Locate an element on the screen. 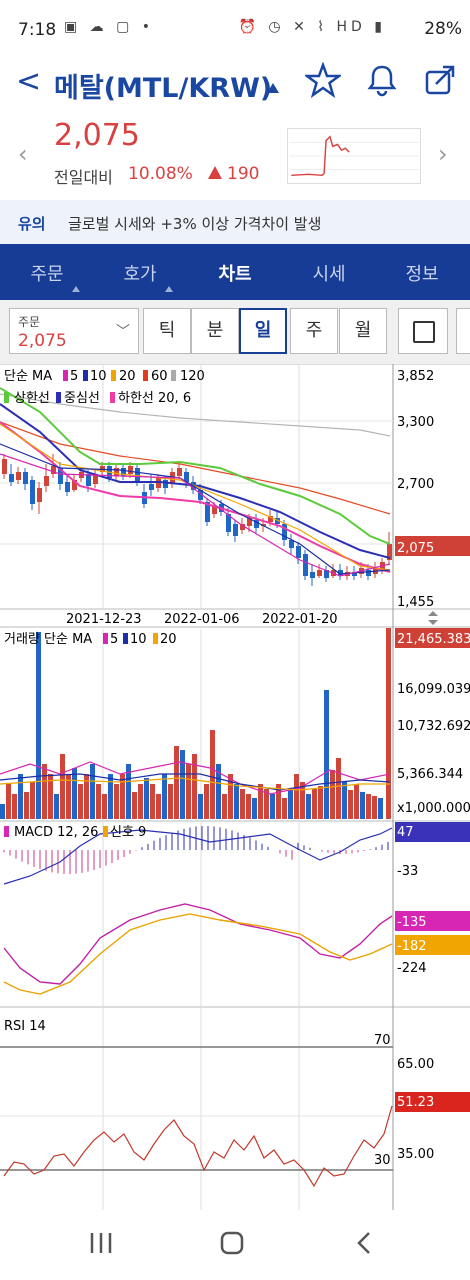  osc-orange-box is located at coordinates (432, 945).